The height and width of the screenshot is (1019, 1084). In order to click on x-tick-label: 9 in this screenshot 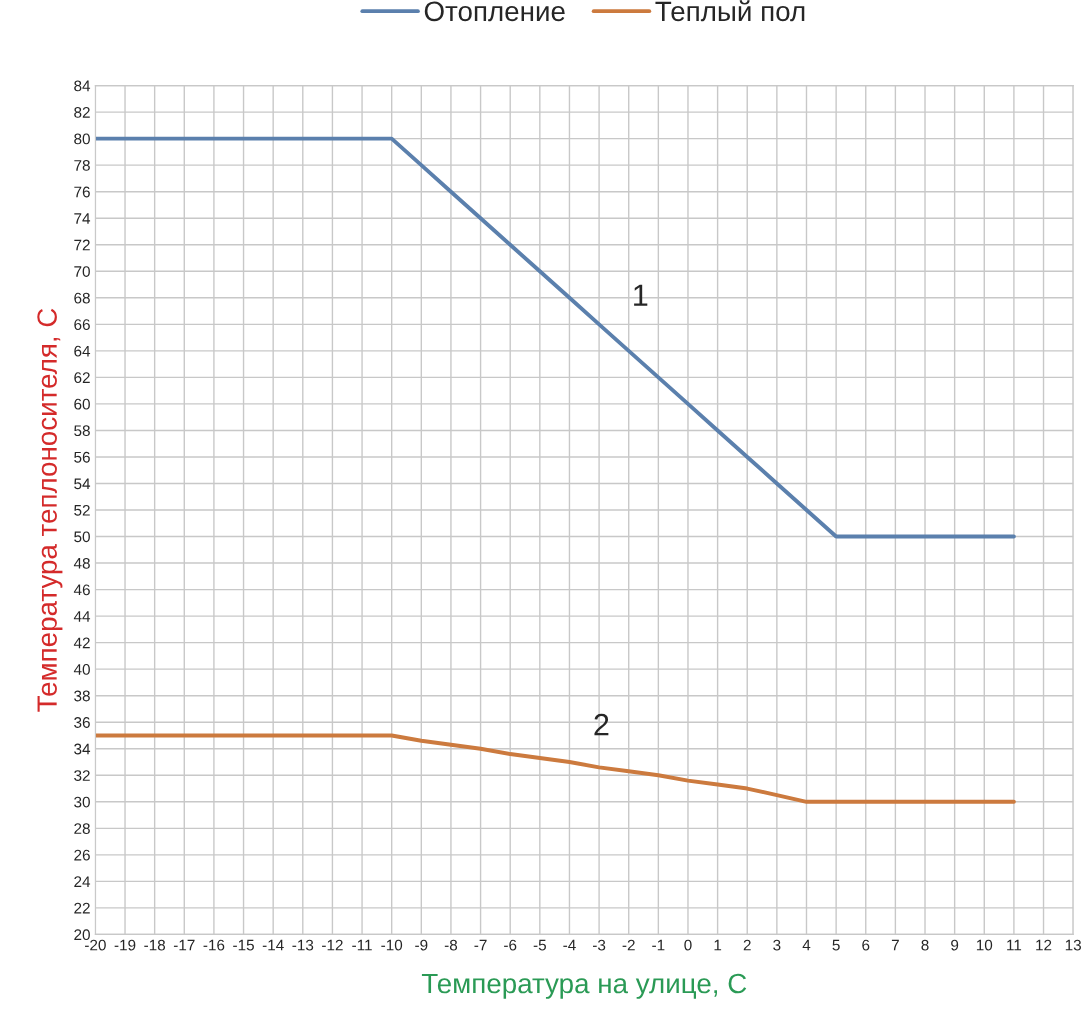, I will do `click(955, 945)`.